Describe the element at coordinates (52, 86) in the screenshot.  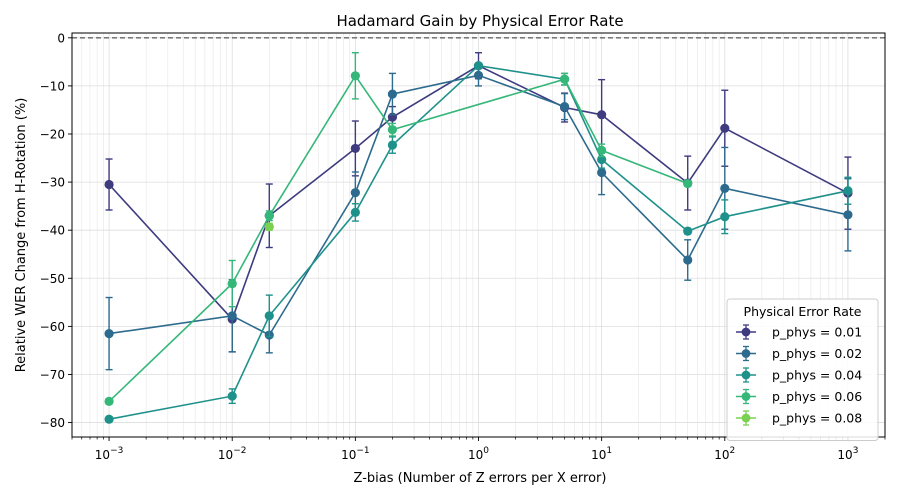
I see `y-tick-label: −10` at that location.